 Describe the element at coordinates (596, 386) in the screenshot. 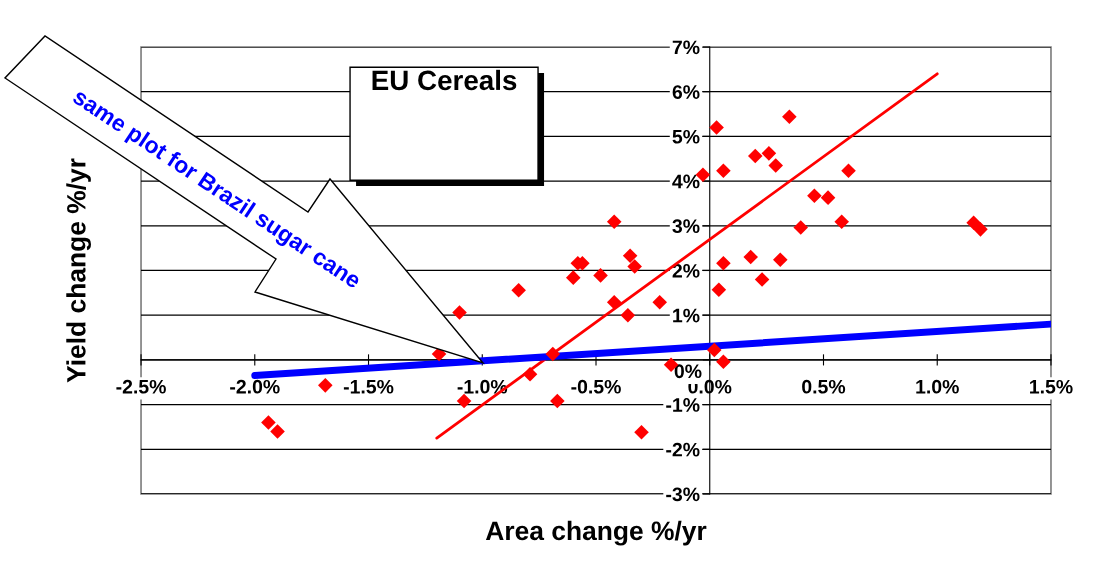

I see `x-tick-label: -0.5%` at that location.